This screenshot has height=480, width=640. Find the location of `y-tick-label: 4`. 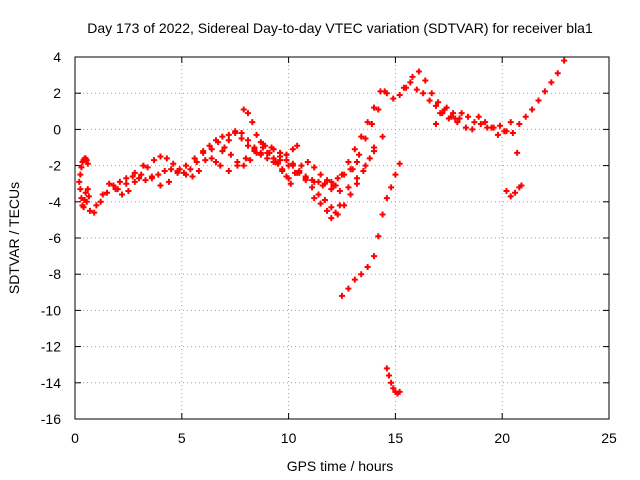

y-tick-label: 4 is located at coordinates (57, 57).